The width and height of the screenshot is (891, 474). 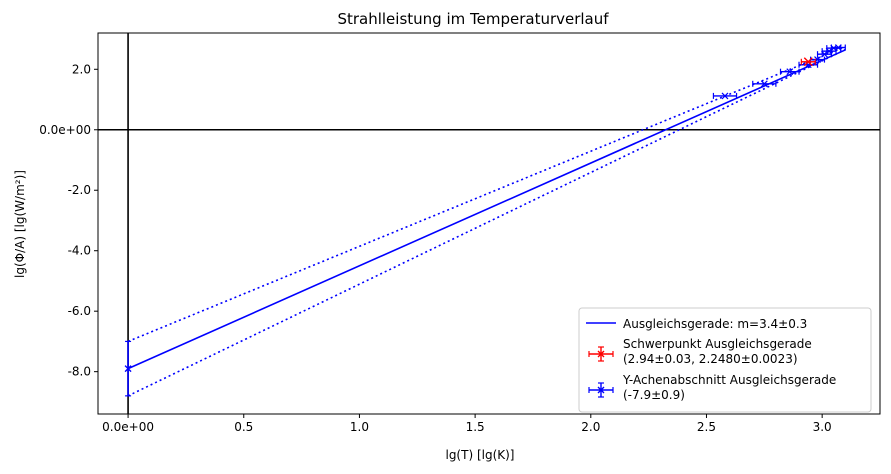 I want to click on y-tick-label: 2.0, so click(x=81, y=69).